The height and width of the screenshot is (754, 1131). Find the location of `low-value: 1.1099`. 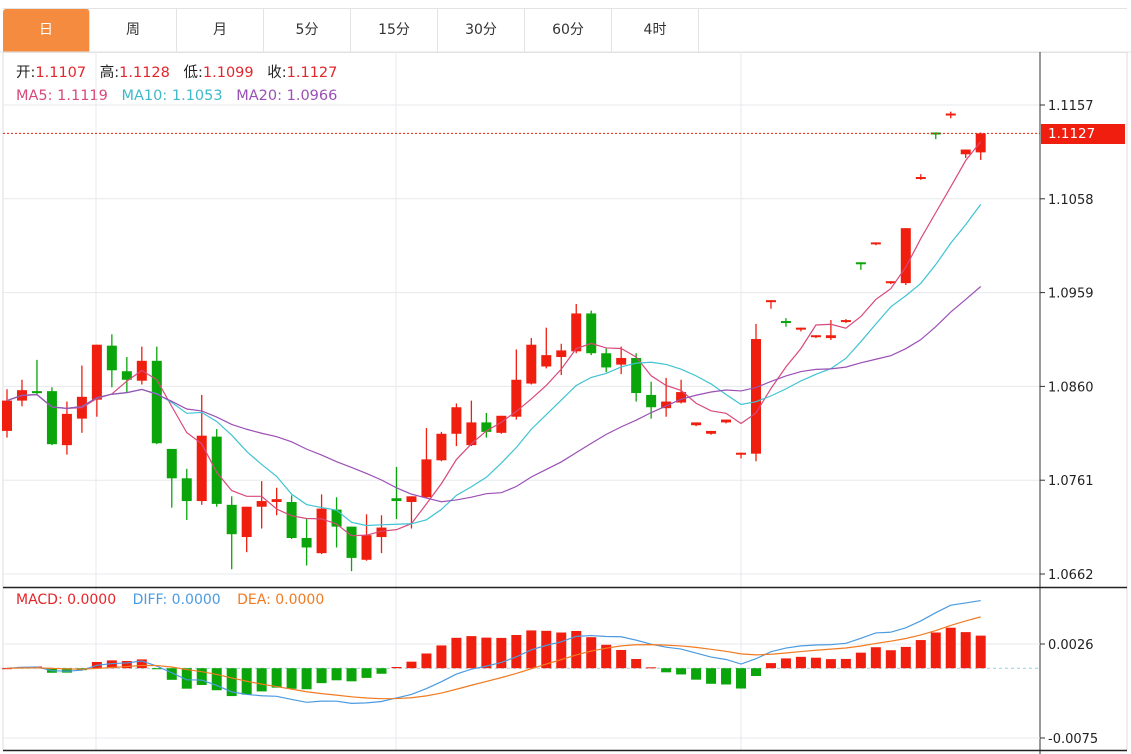

low-value: 1.1099 is located at coordinates (228, 73).